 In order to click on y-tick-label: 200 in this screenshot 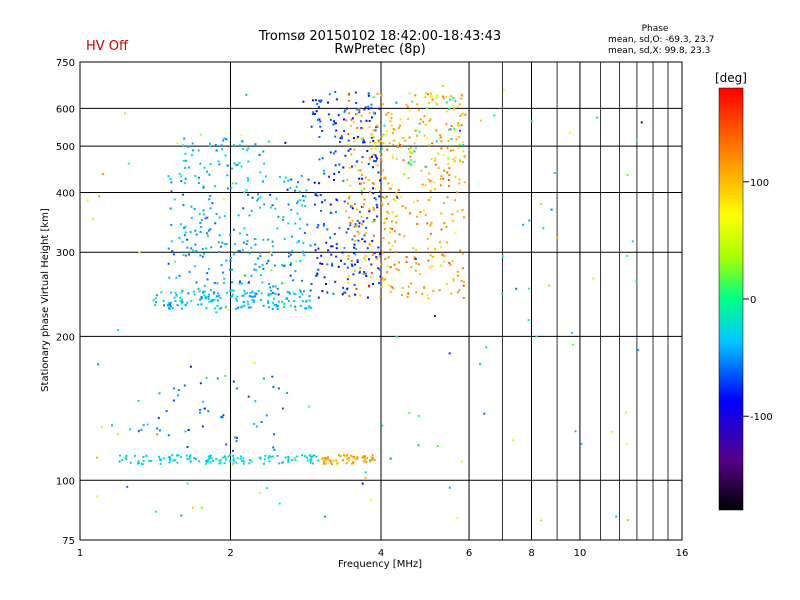, I will do `click(65, 337)`.